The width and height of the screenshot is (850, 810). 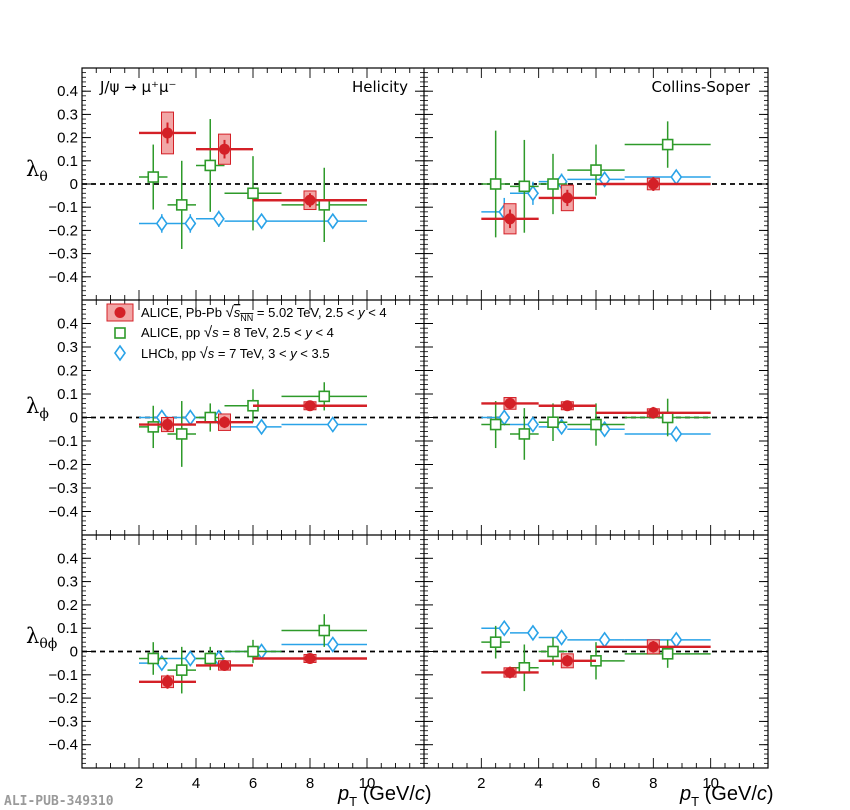 I want to click on y-tick-label: −0.3, so click(x=63, y=488).